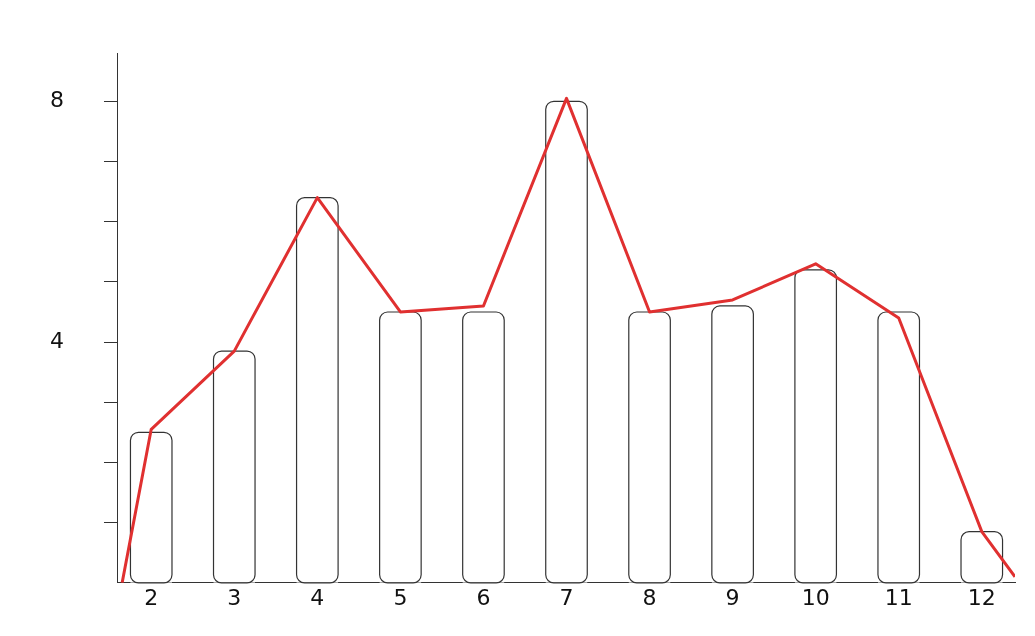 This screenshot has height=636, width=1035. What do you see at coordinates (400, 597) in the screenshot?
I see `x-tick-label: 5` at bounding box center [400, 597].